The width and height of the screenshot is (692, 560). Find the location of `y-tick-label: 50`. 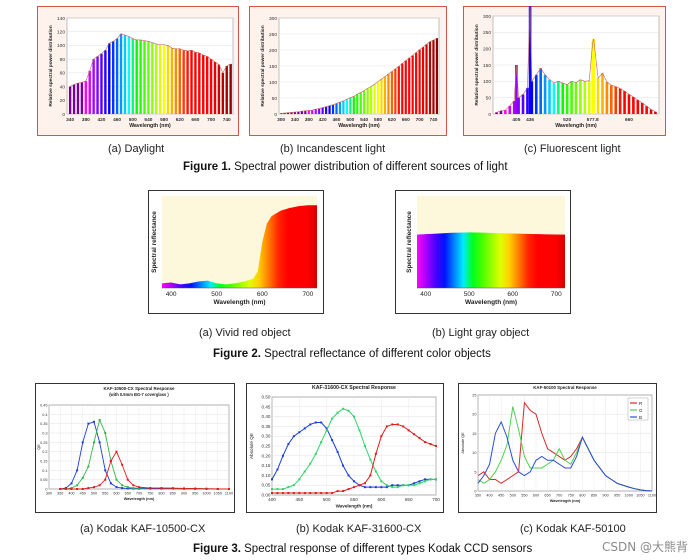

y-tick-label: 50 is located at coordinates (489, 98).